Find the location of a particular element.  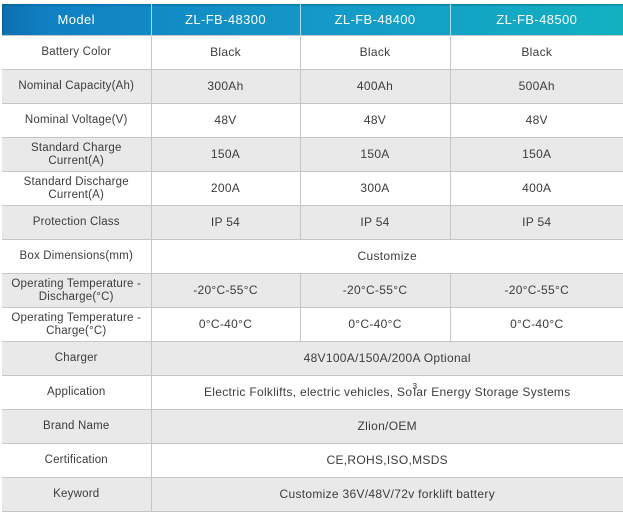

row-label: Charger is located at coordinates (77, 358).